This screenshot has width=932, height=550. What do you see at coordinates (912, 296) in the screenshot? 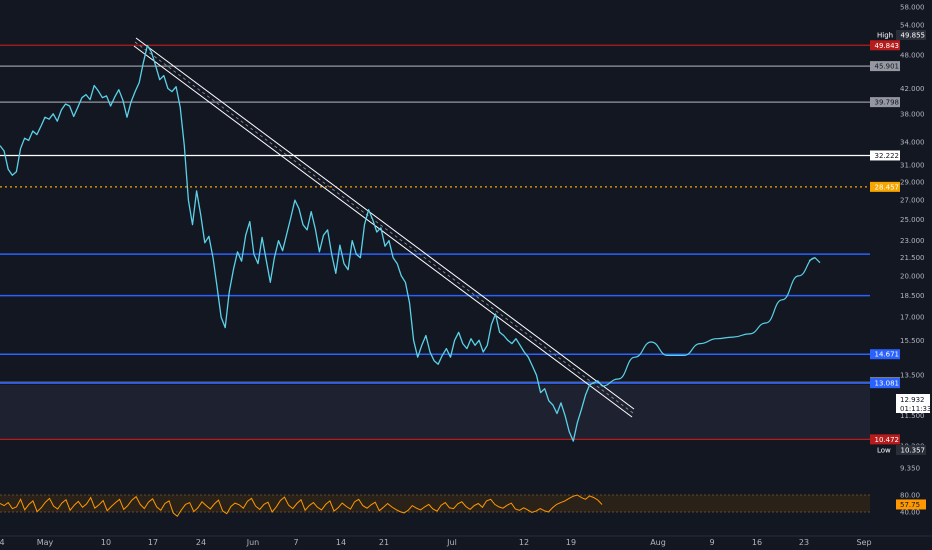
I see `price-tick-label: 18.500` at bounding box center [912, 296].